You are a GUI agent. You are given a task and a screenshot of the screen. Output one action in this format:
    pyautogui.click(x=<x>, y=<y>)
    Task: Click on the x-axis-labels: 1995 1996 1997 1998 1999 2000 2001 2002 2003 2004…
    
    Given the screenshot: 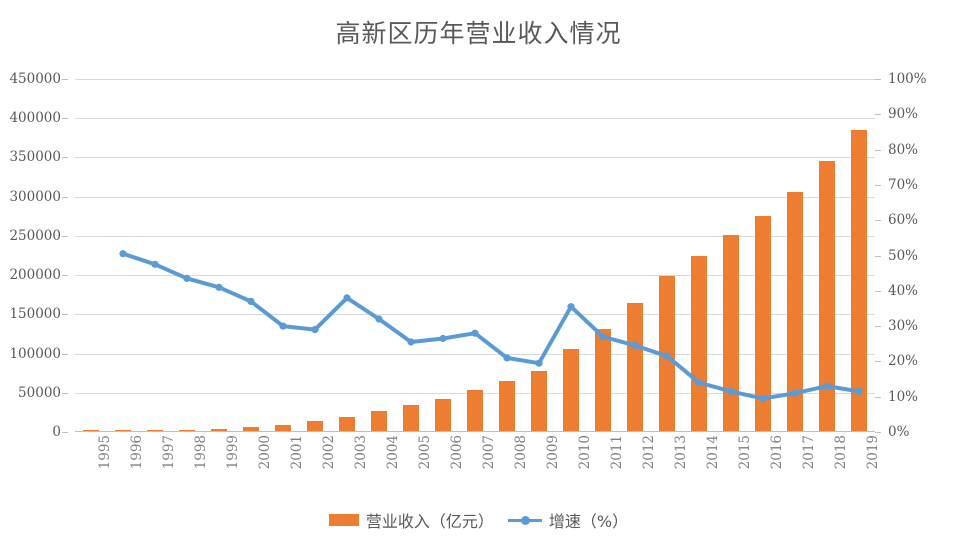 What is the action you would take?
    pyautogui.click(x=478, y=466)
    